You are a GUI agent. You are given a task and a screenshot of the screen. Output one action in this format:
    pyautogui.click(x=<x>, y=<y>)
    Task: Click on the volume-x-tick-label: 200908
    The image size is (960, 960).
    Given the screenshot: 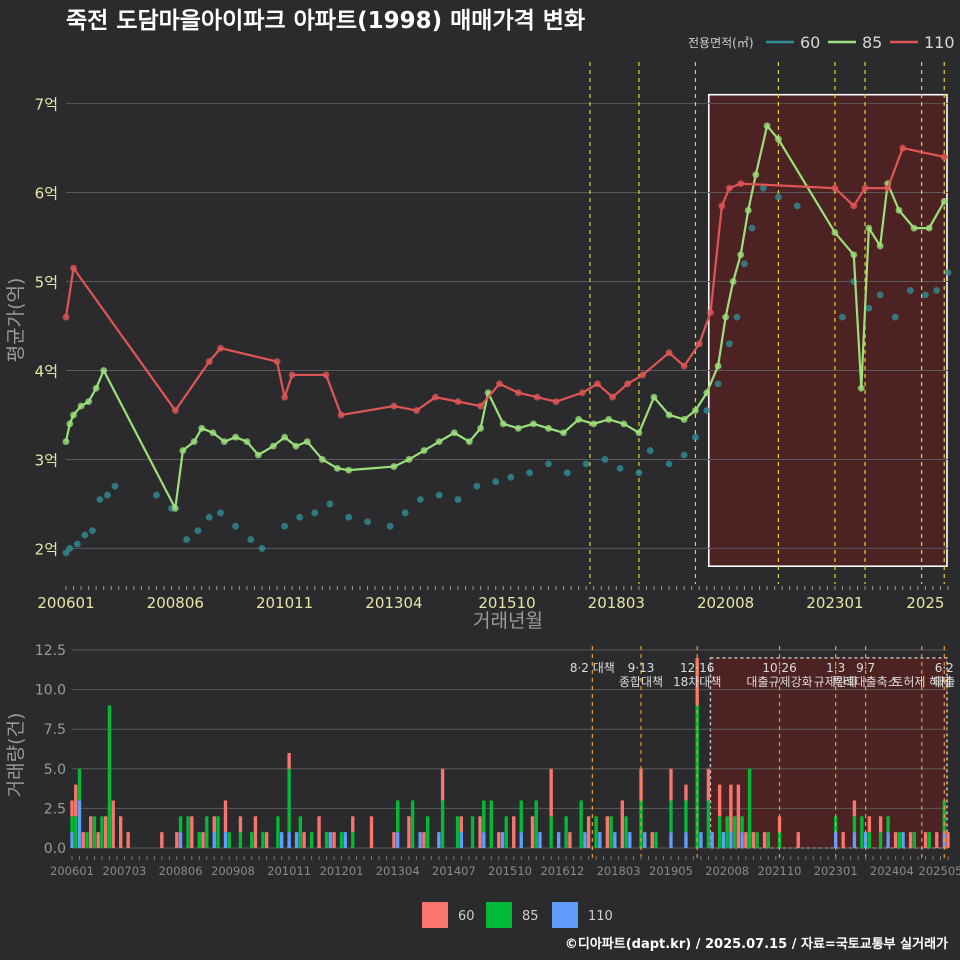 What is the action you would take?
    pyautogui.click(x=233, y=871)
    